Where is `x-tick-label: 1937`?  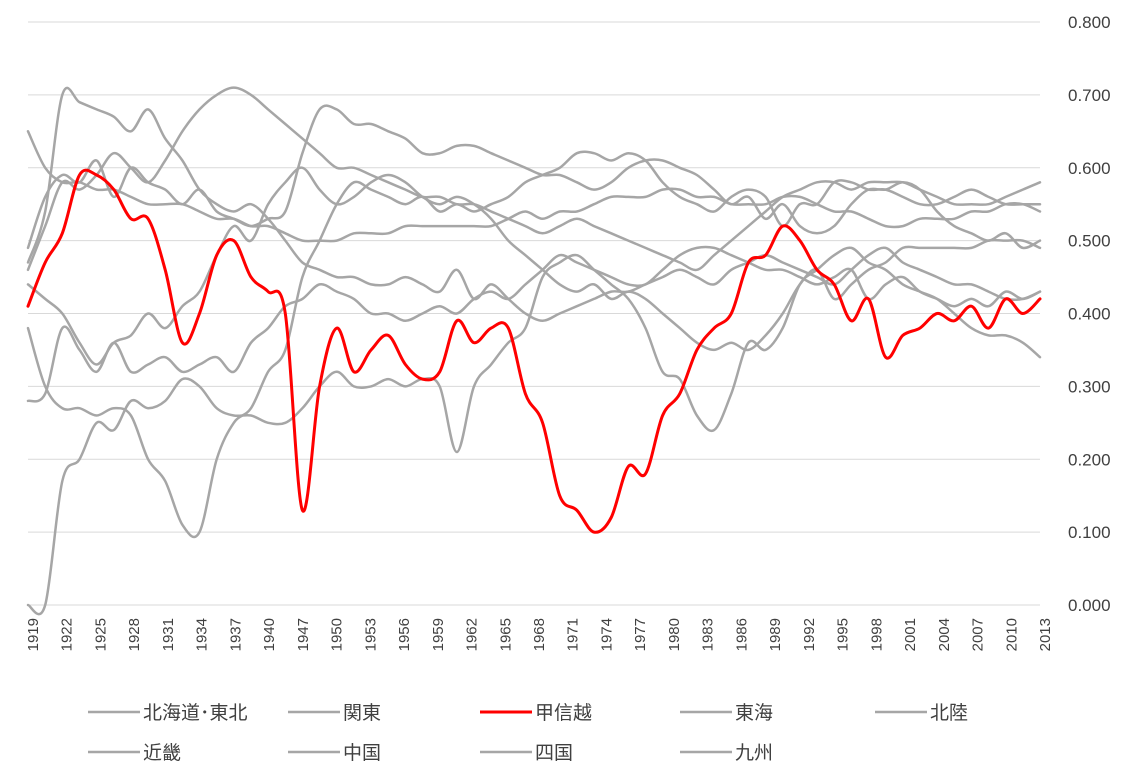 x-tick-label: 1937 is located at coordinates (235, 634).